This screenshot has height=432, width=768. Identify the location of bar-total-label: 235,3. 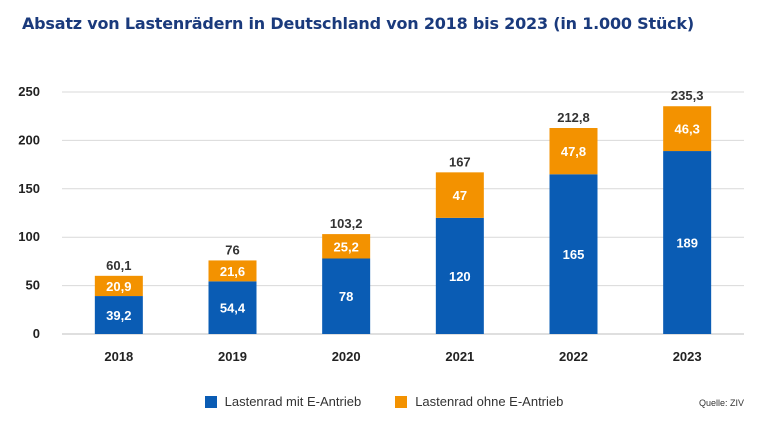
(687, 95).